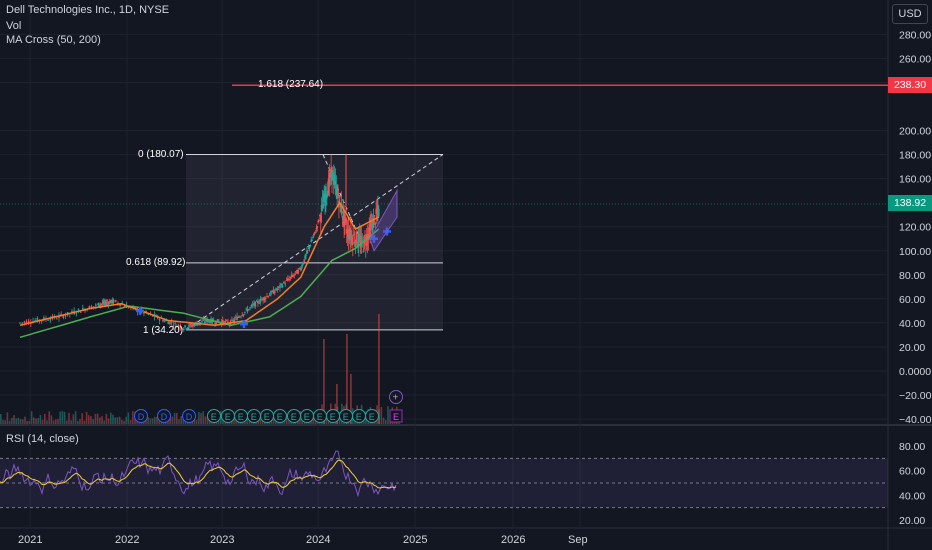  Describe the element at coordinates (53, 40) in the screenshot. I see `ma-cross-indicator-label: MA Cross (50, 200)` at that location.